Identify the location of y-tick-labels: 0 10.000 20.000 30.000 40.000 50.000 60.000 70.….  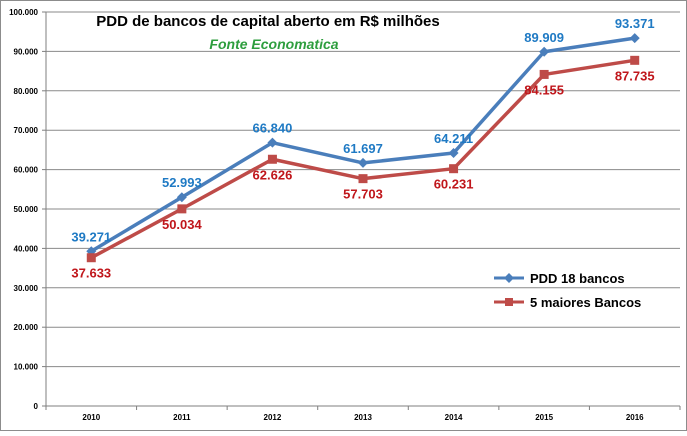
(27, 209).